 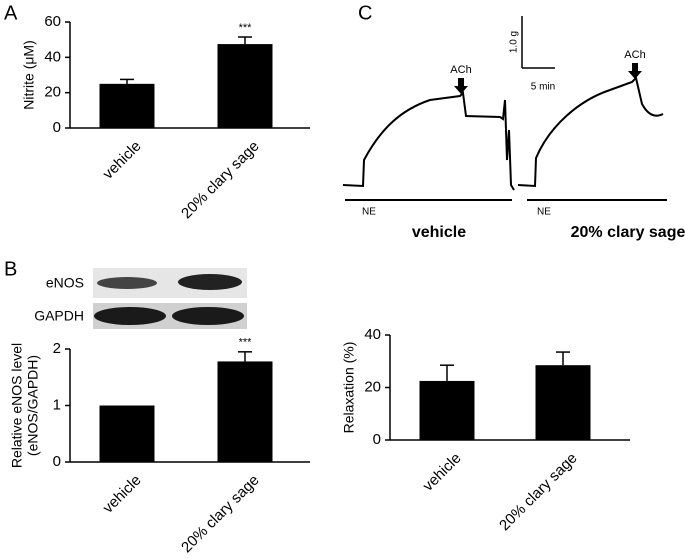 I want to click on y-tick-label: 60, so click(x=52, y=21).